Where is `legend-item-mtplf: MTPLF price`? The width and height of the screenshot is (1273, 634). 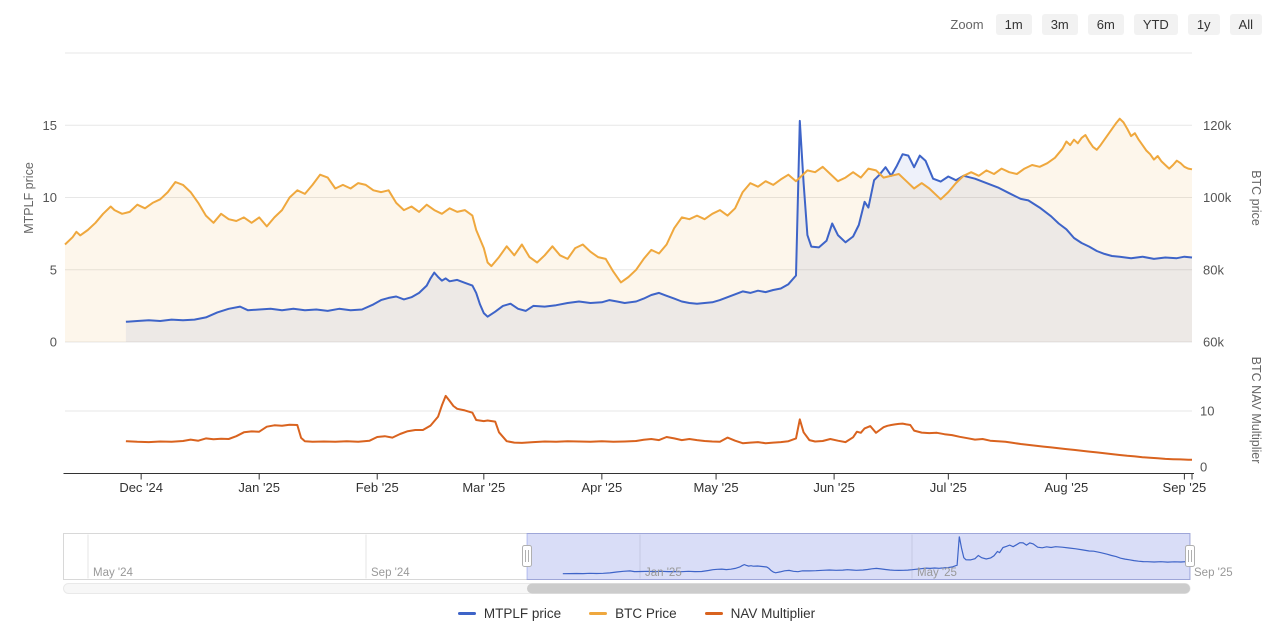 legend-item-mtplf: MTPLF price is located at coordinates (509, 613).